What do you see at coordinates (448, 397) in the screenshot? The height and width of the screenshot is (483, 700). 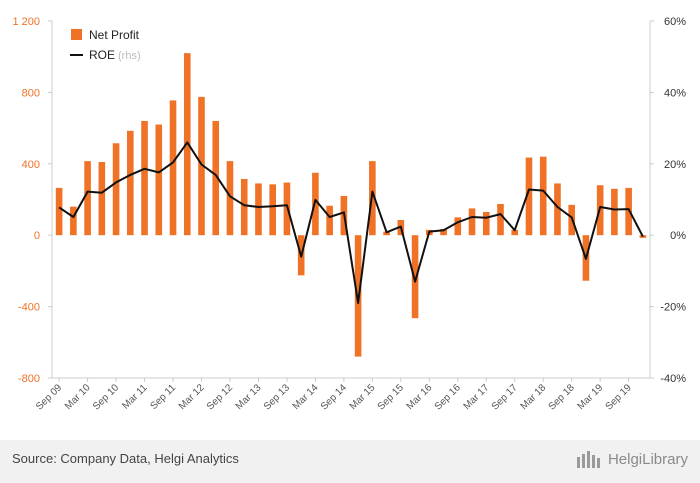 I see `x-tick-label: Sep 16` at bounding box center [448, 397].